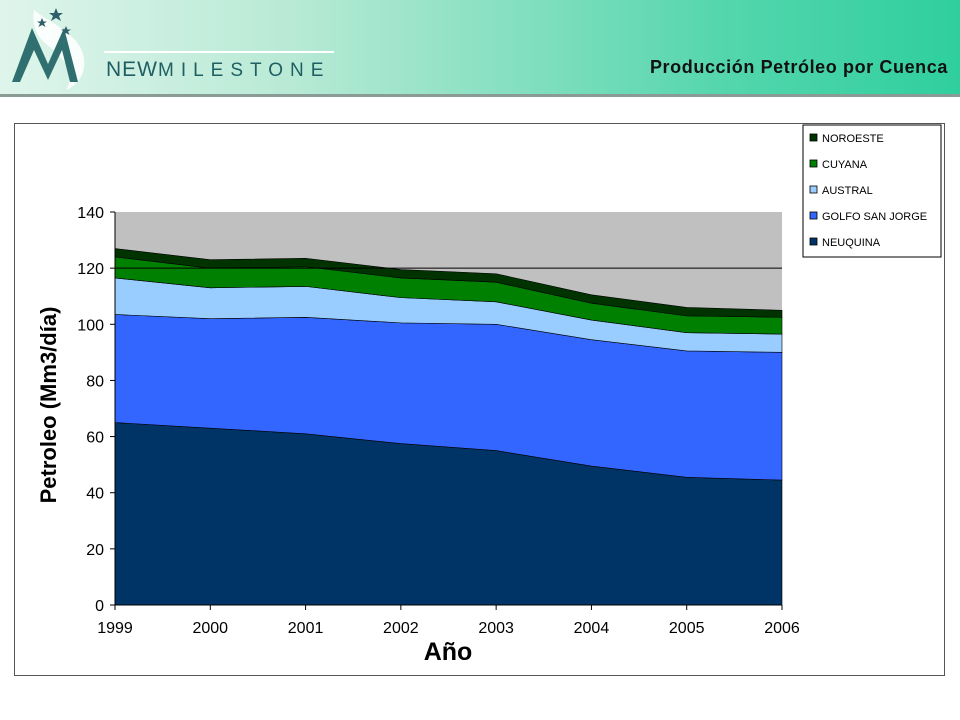  I want to click on legend-label: NOROESTE, so click(853, 139).